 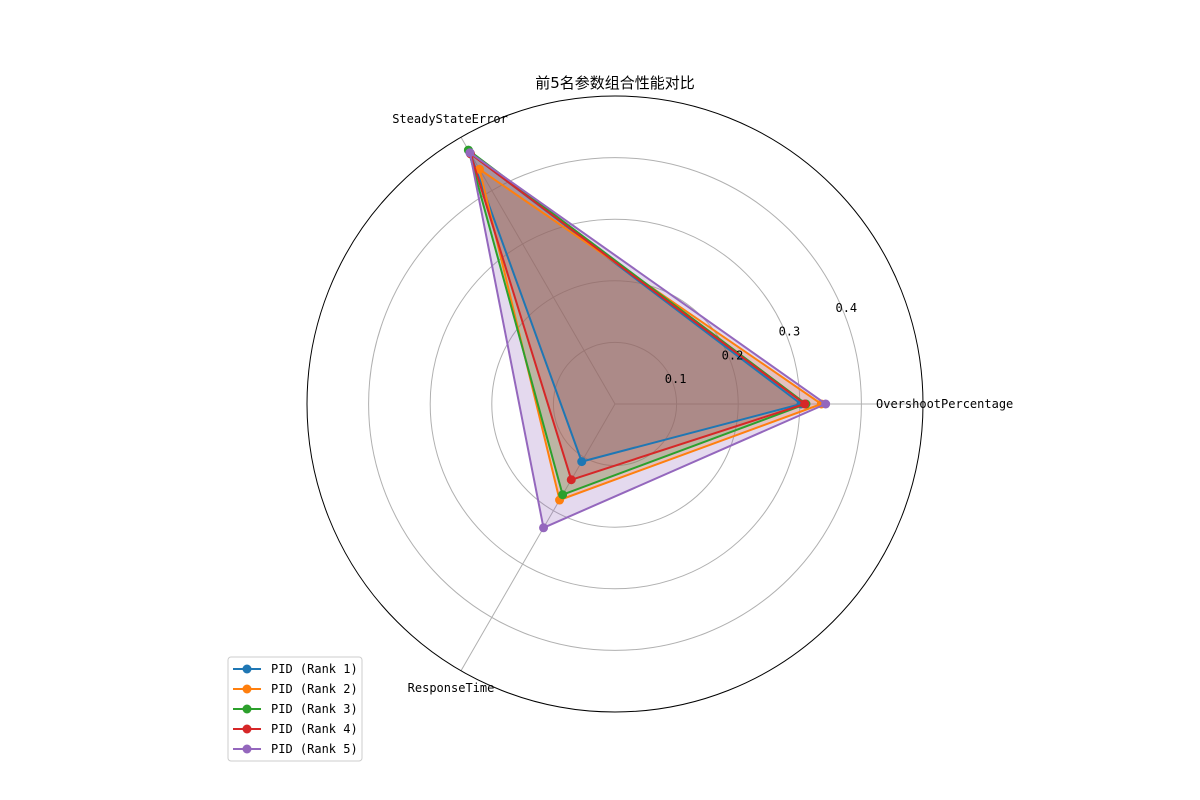 What do you see at coordinates (450, 119) in the screenshot?
I see `axis-label-steady-state-error: SteadyStateError` at bounding box center [450, 119].